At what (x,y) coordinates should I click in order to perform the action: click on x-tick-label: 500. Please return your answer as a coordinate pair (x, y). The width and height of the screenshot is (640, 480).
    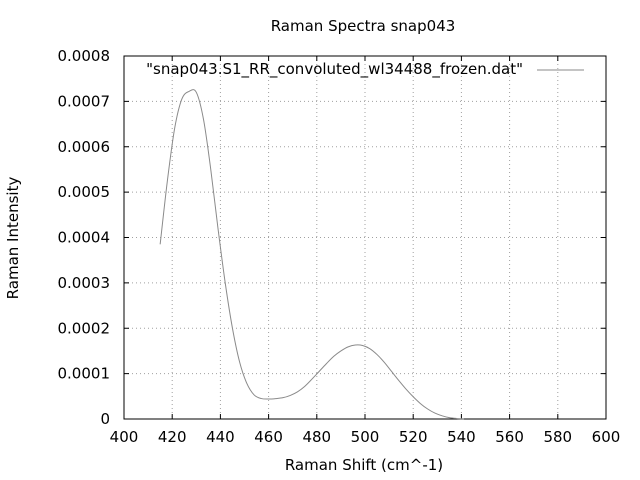
    Looking at the image, I should click on (365, 437).